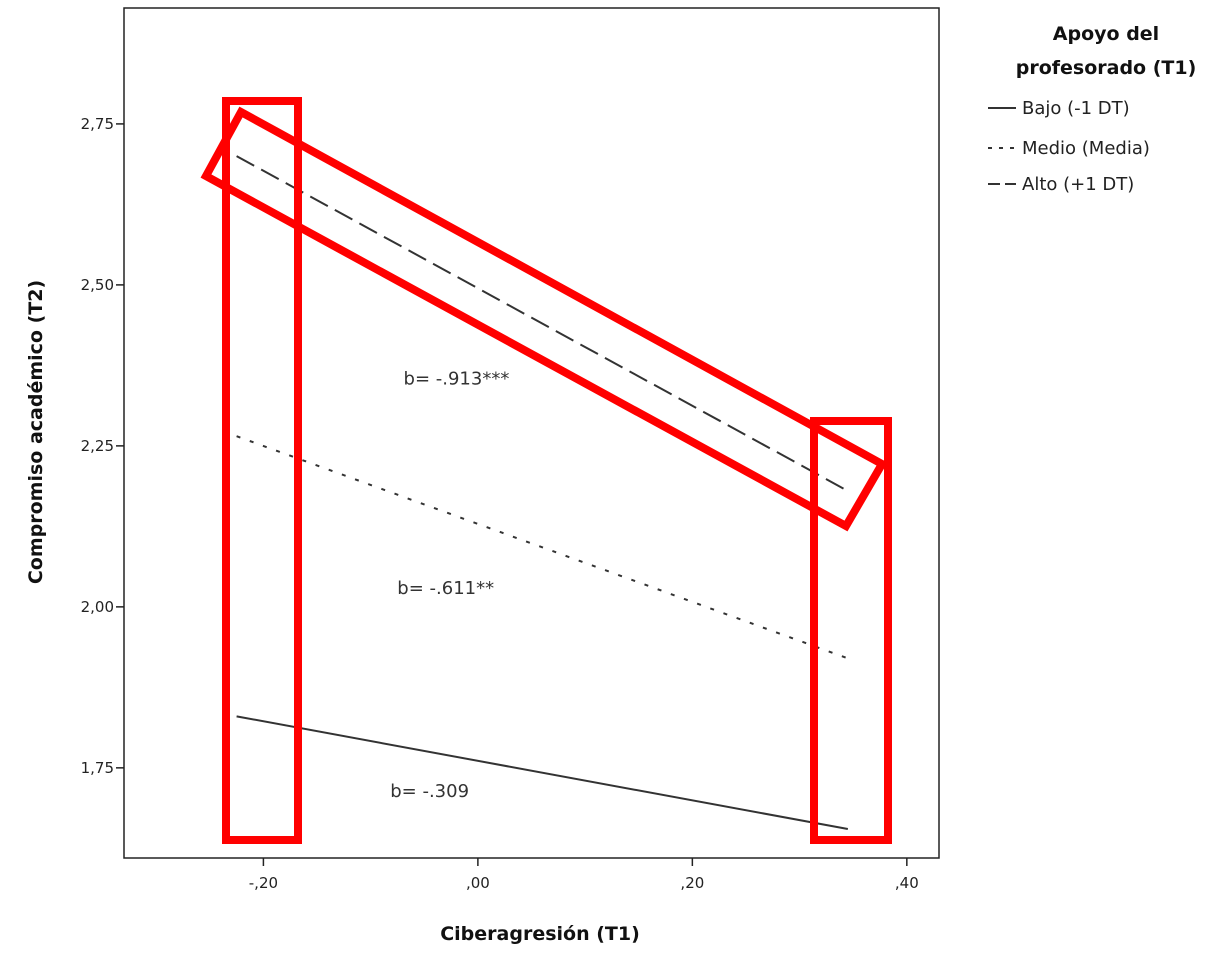 This screenshot has width=1232, height=972. Describe the element at coordinates (36, 432) in the screenshot. I see `y-axis-title: Compromiso académico (T2)` at that location.